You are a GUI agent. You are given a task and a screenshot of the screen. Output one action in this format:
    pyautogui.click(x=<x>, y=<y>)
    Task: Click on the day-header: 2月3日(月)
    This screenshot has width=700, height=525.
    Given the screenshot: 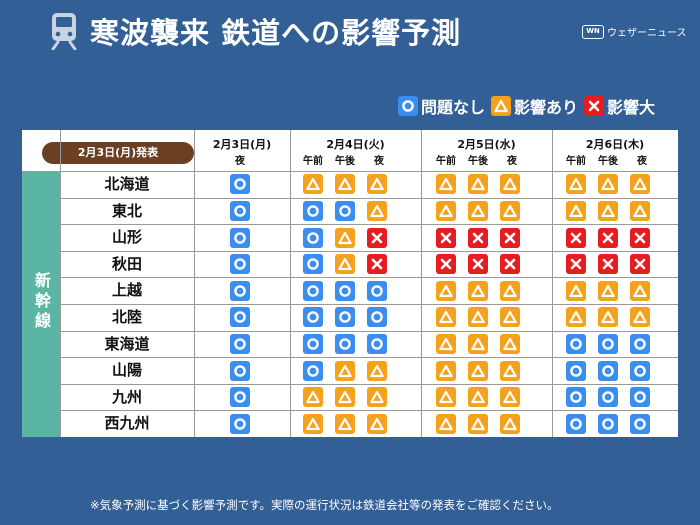 What is the action you would take?
    pyautogui.click(x=242, y=144)
    